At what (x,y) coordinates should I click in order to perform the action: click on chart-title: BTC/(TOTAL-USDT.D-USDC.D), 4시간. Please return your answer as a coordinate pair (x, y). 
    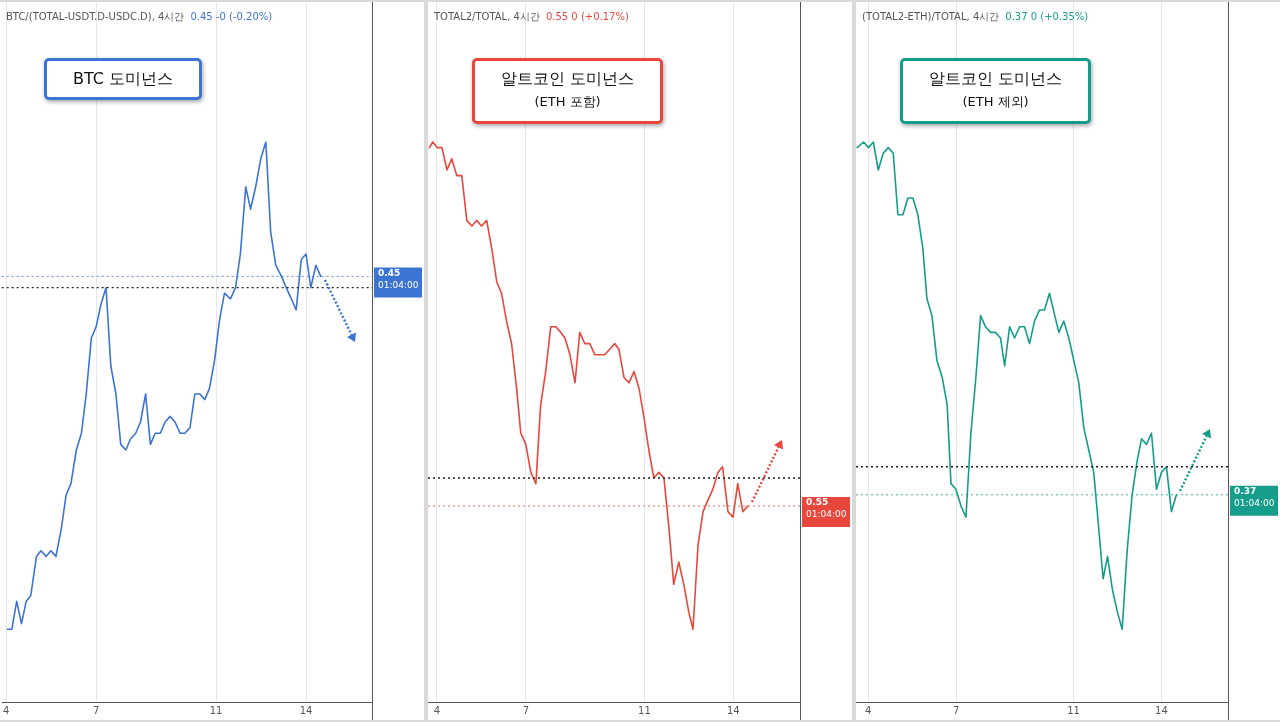
    Looking at the image, I should click on (95, 16).